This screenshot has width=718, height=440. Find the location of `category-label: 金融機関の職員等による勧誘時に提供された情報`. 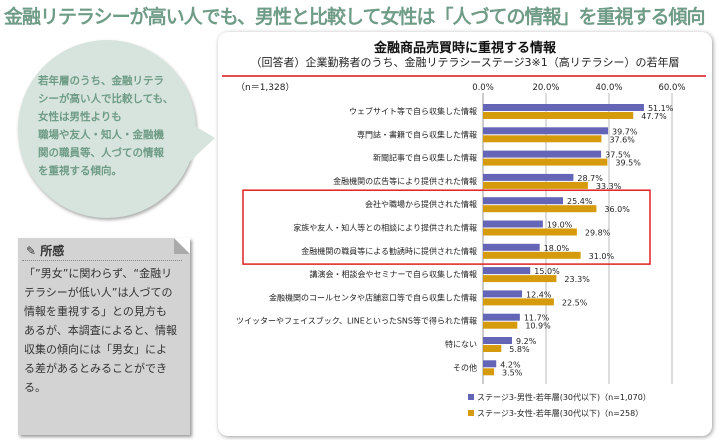

category-label: 金融機関の職員等による勧誘時に提供された情報 is located at coordinates (389, 251).